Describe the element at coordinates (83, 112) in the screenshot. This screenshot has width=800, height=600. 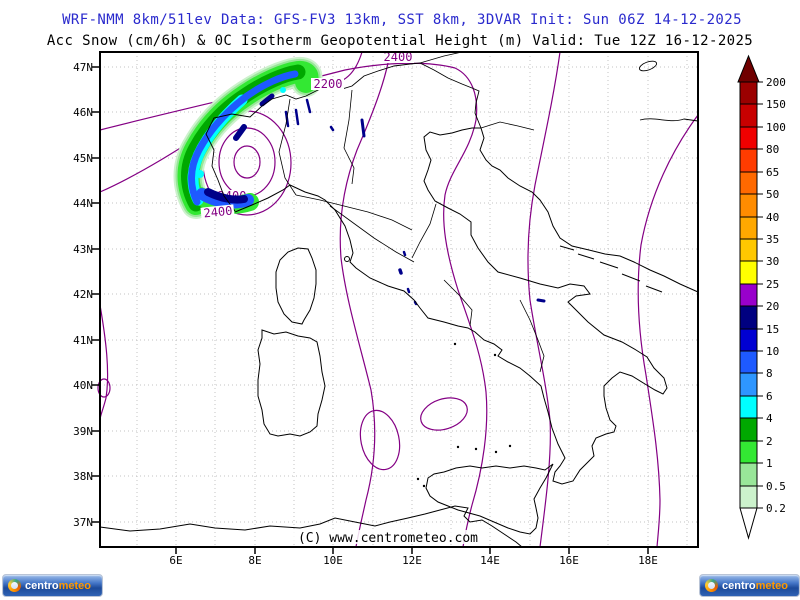
I see `lat-label: 46N` at that location.